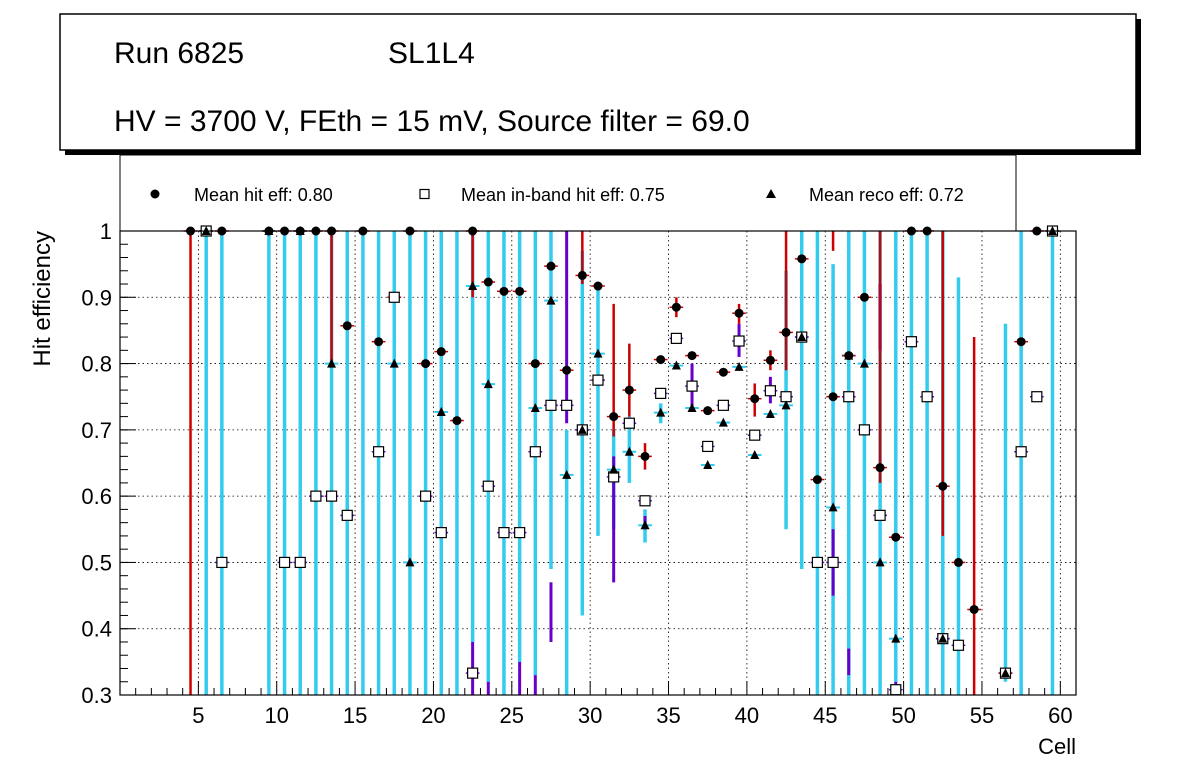 The height and width of the screenshot is (772, 1196). I want to click on legend-inband-marker, so click(424, 194).